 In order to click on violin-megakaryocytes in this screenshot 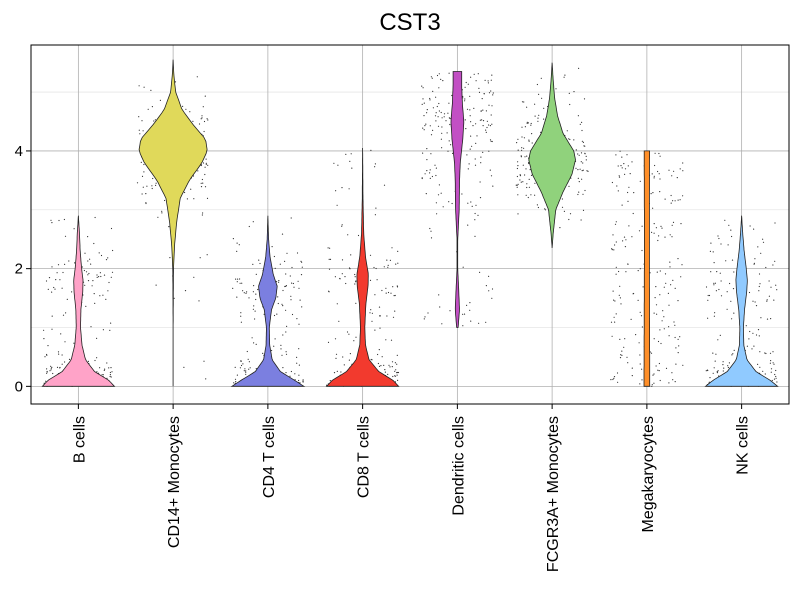, I will do `click(647, 268)`.